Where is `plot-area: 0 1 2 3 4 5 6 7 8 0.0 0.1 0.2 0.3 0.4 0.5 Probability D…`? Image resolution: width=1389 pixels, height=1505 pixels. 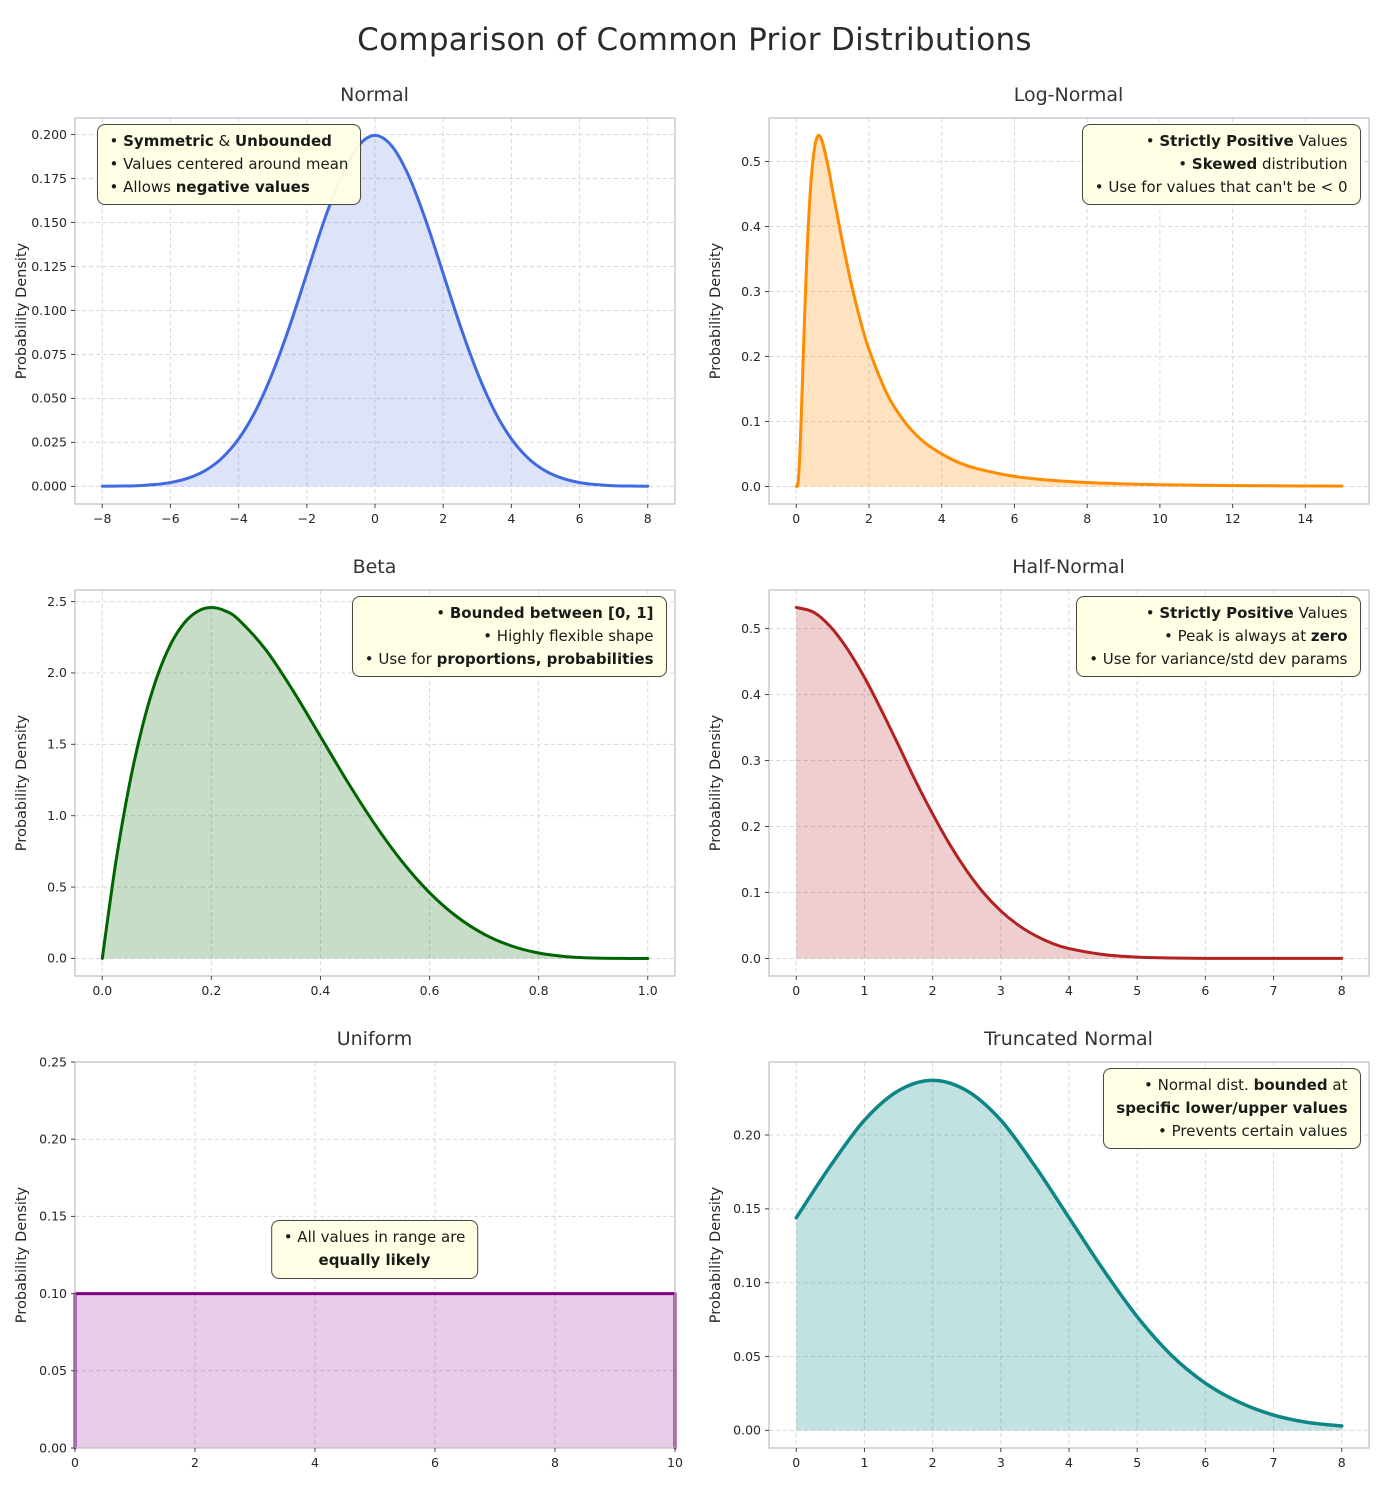
plot-area: 0 1 2 3 4 5 6 7 8 0.0 0.1 0.2 0.3 0.4 0.5 Probability D… is located at coordinates (1043, 795).